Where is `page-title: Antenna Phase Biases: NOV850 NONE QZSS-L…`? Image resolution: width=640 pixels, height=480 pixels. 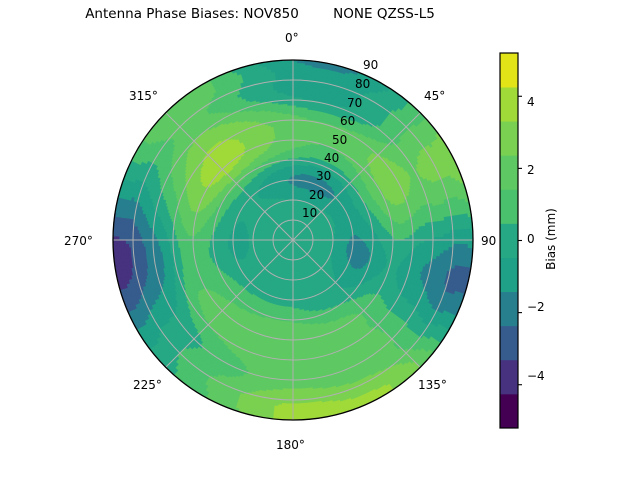
page-title: Antenna Phase Biases: NOV850 NONE QZSS-L… is located at coordinates (260, 14).